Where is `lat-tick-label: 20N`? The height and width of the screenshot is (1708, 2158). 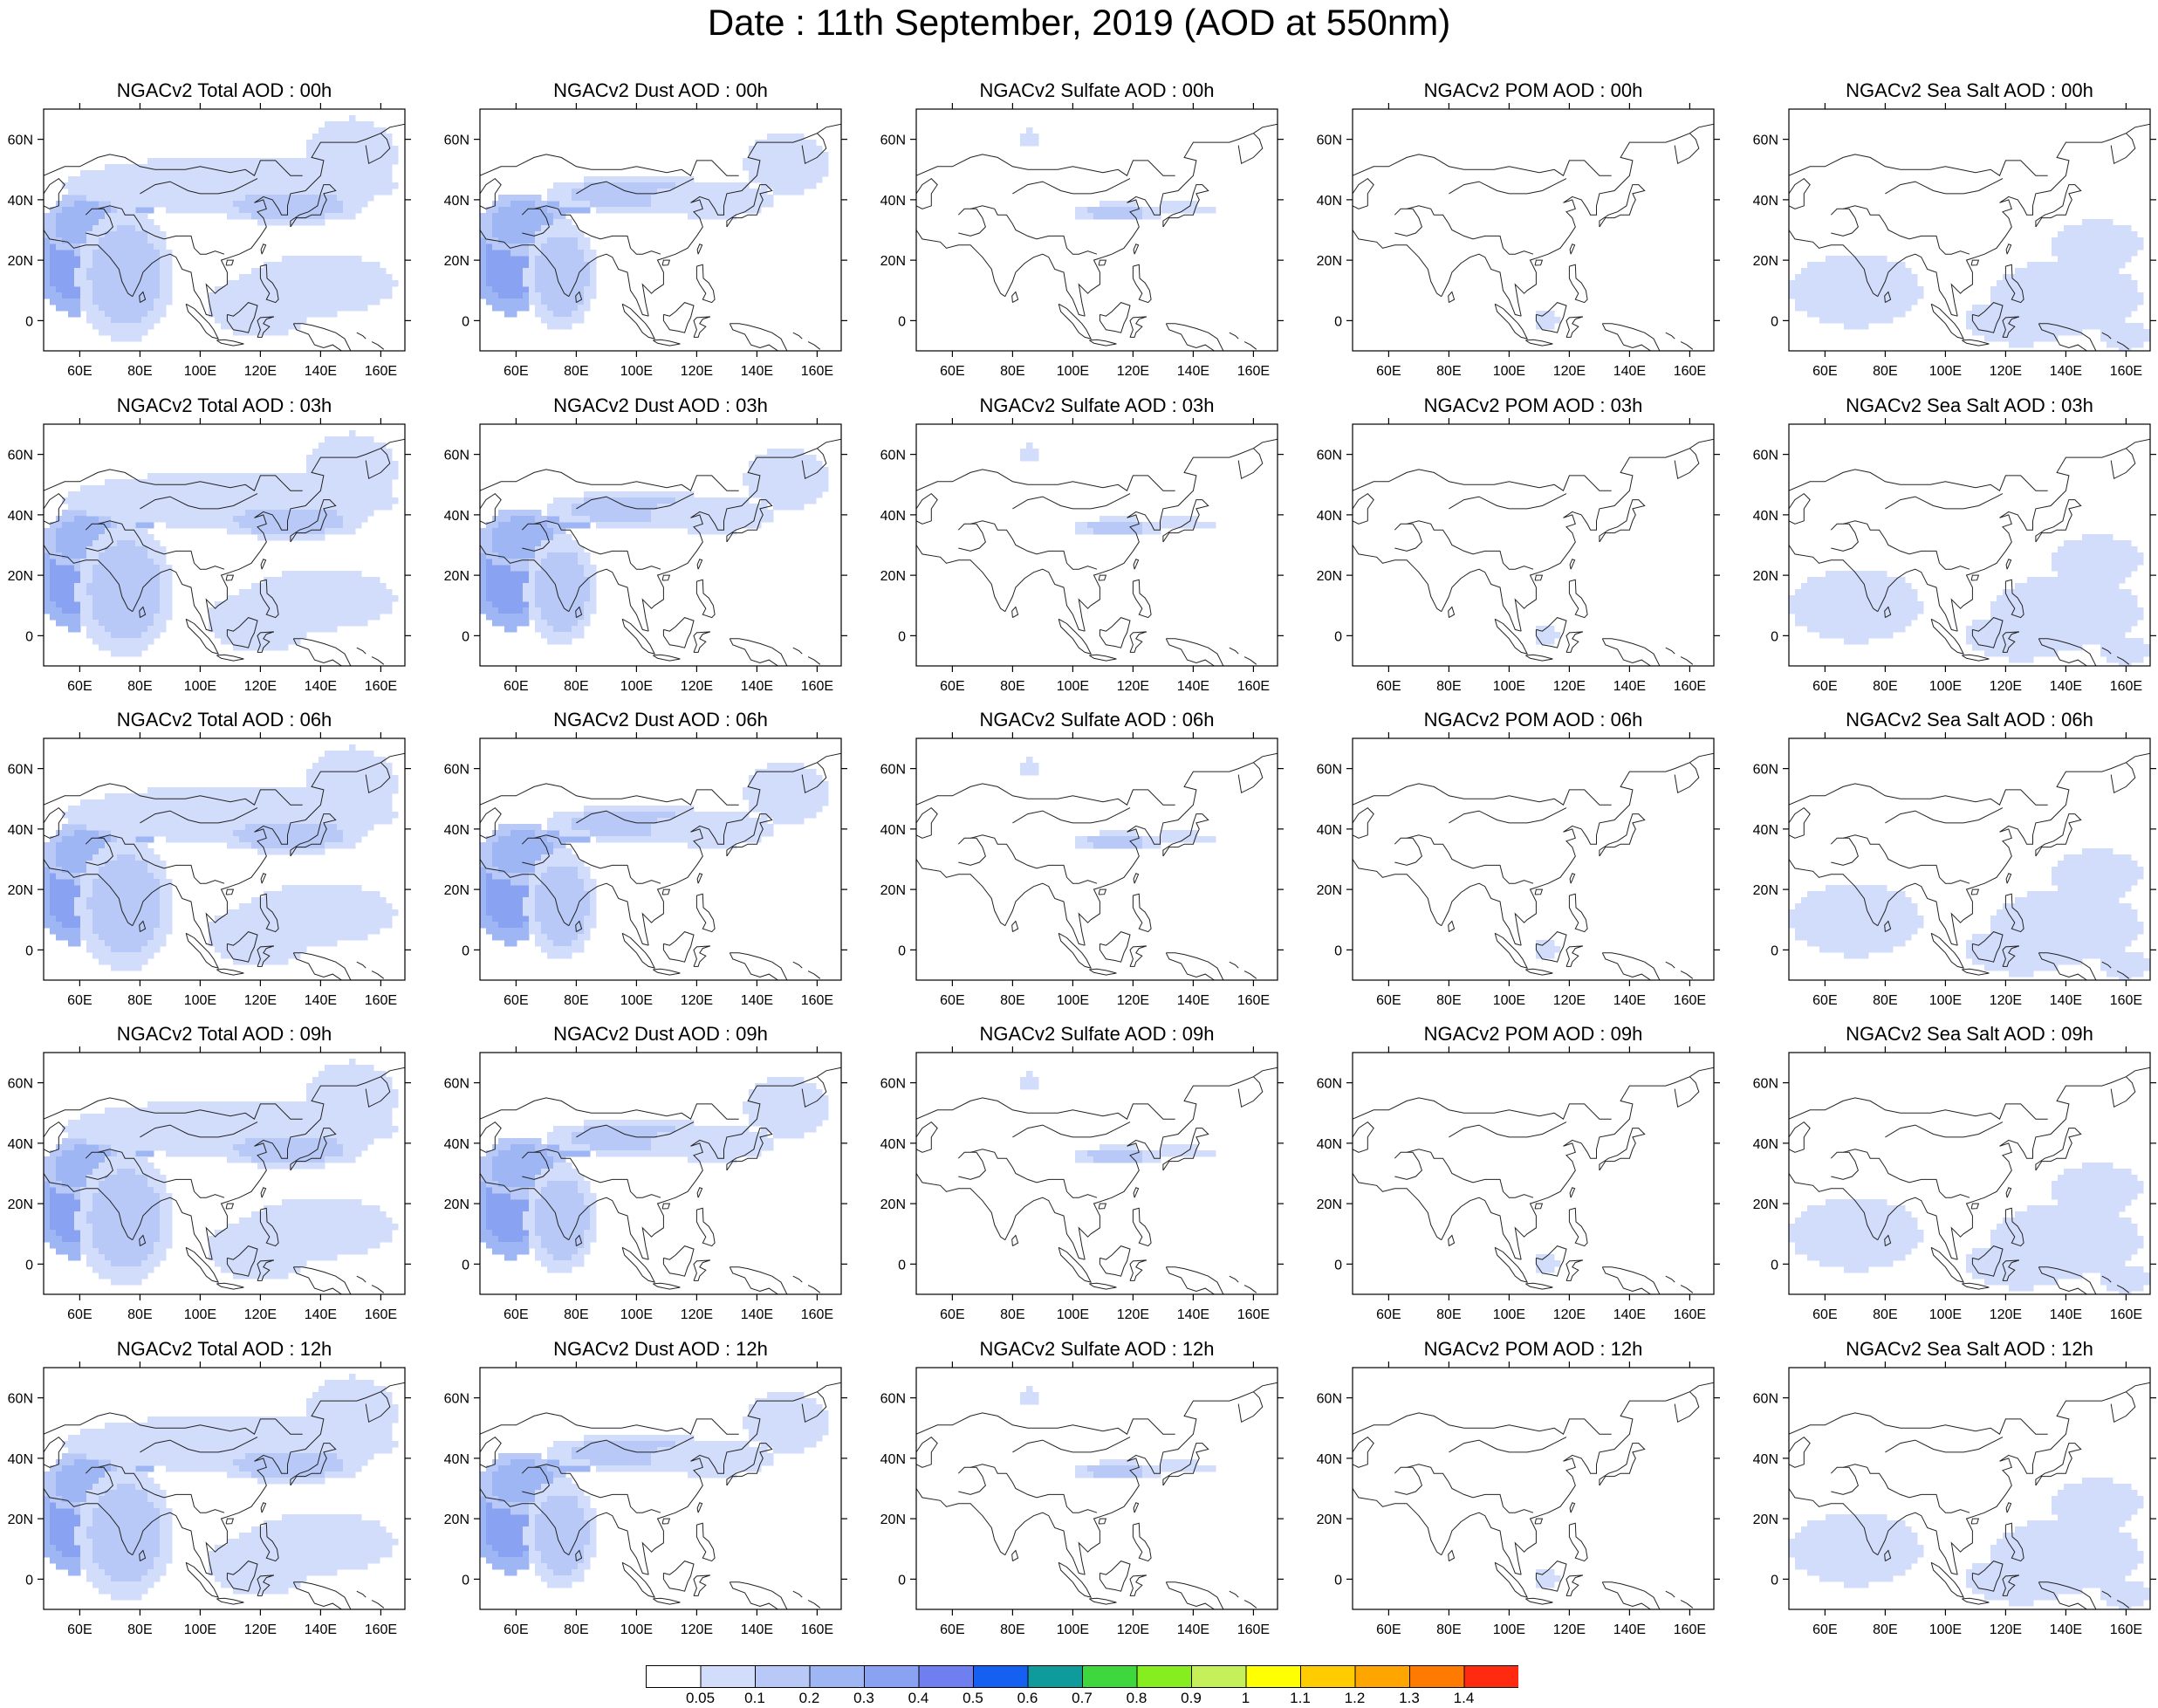 lat-tick-label: 20N is located at coordinates (20, 576).